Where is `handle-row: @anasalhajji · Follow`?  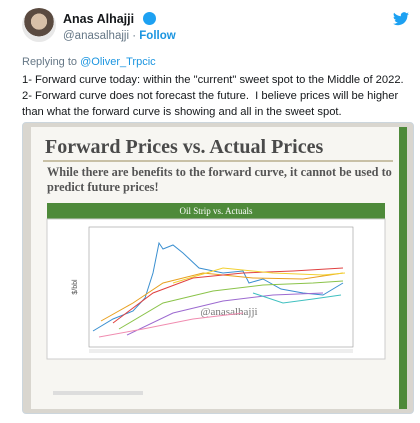 handle-row: @anasalhajji · Follow is located at coordinates (119, 36).